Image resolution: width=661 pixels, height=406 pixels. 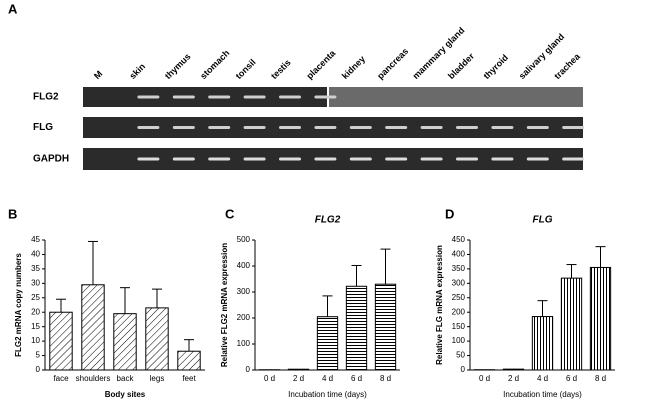 What do you see at coordinates (61, 378) in the screenshot?
I see `x-tick-label: face` at bounding box center [61, 378].